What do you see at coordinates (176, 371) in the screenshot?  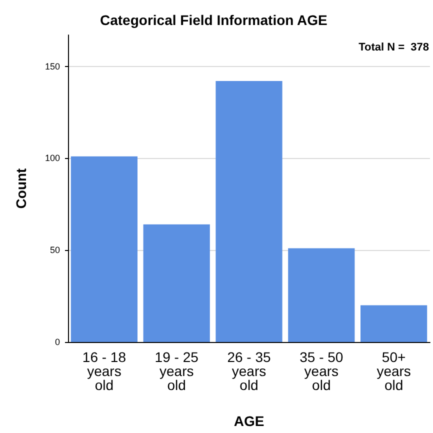 I see `x-tick-label: 19 - 25 years old` at bounding box center [176, 371].